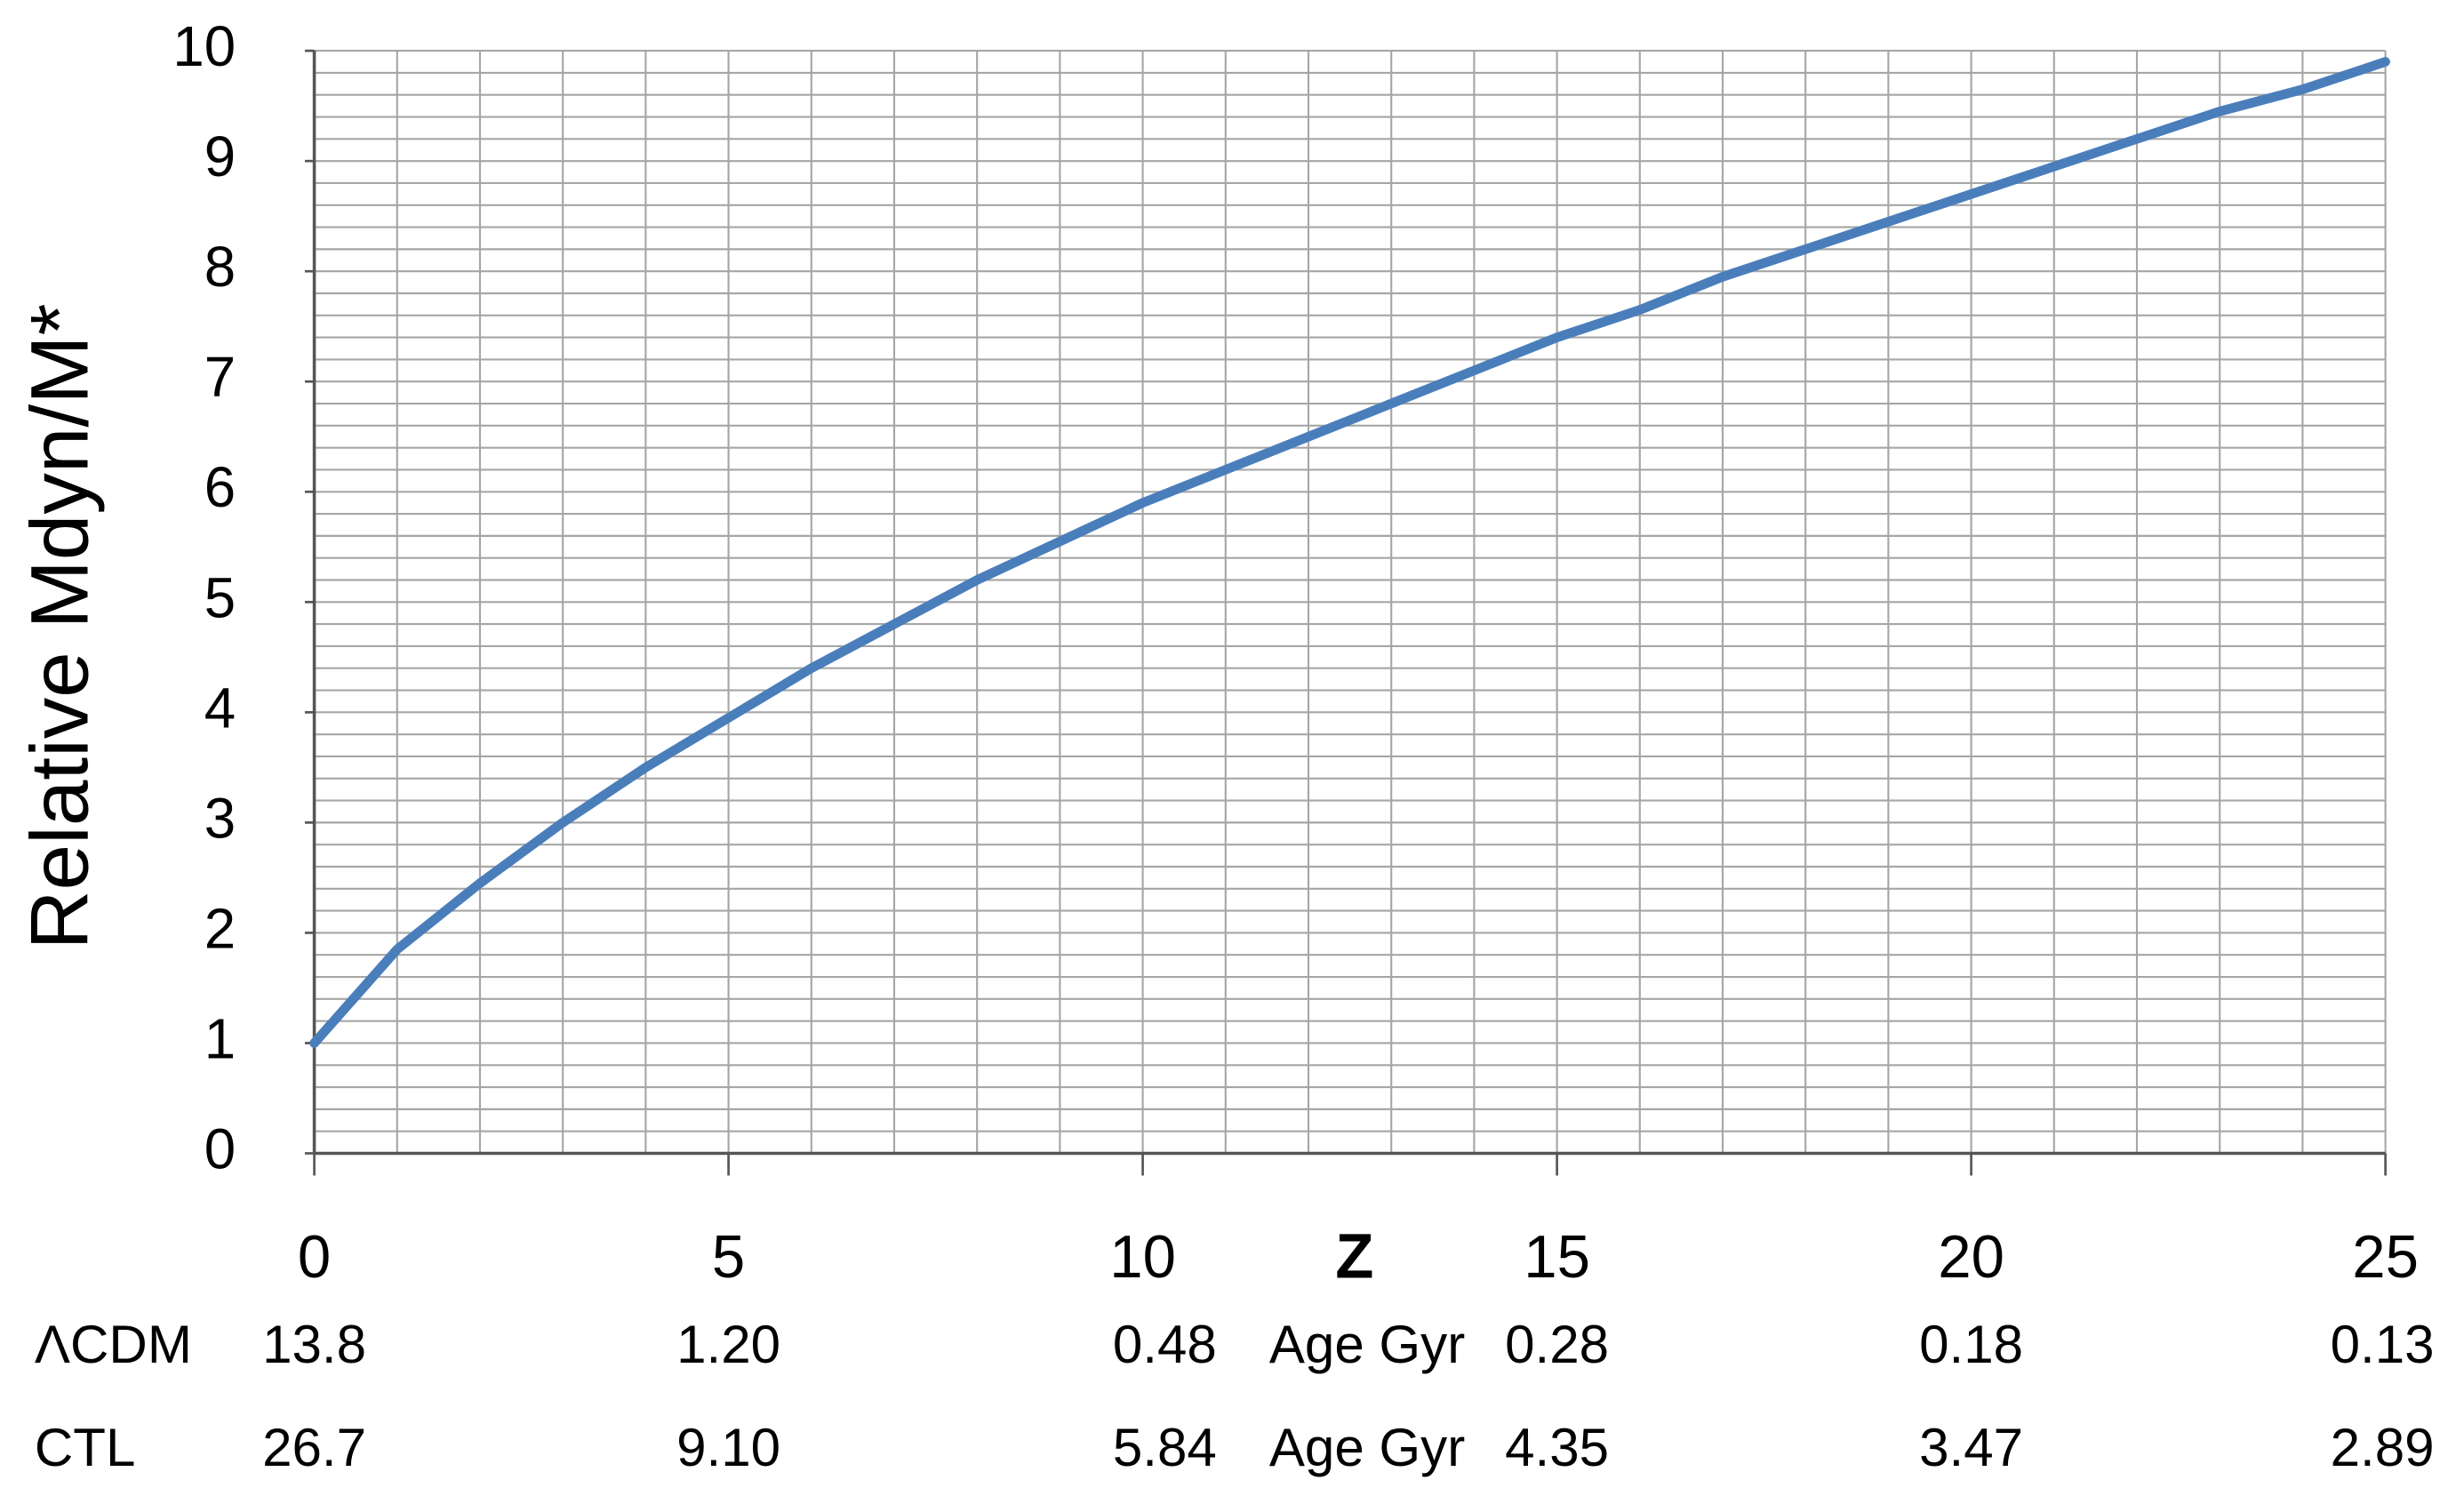 This screenshot has height=1496, width=2464. I want to click on y-tick-label: 6, so click(220, 487).